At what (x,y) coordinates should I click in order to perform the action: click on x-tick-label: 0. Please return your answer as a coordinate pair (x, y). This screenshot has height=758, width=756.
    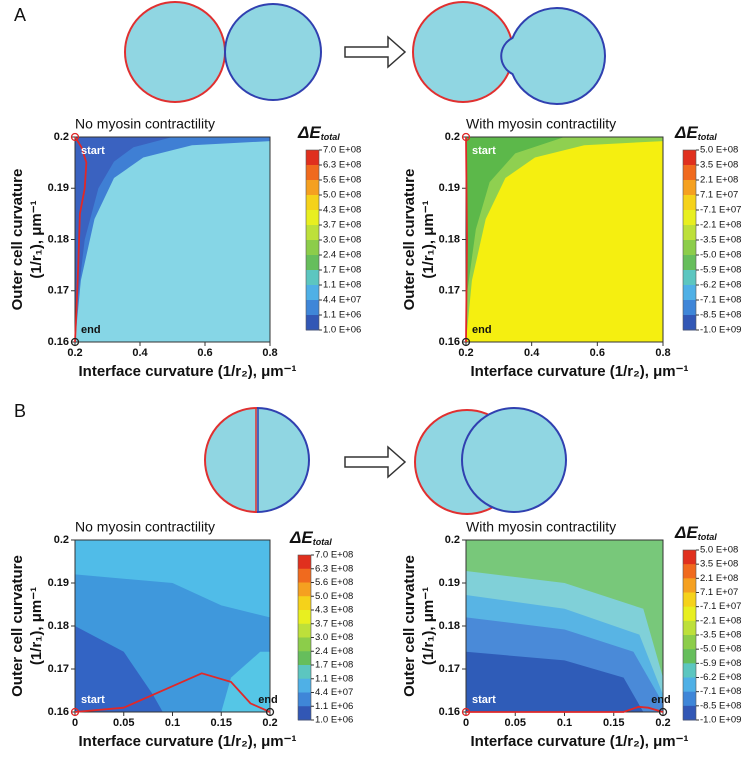
    Looking at the image, I should click on (466, 723).